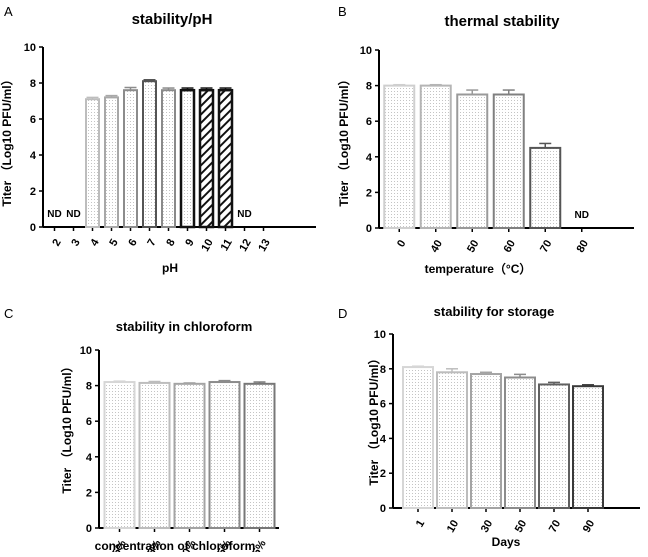 The height and width of the screenshot is (557, 648). What do you see at coordinates (56, 242) in the screenshot?
I see `x-tick-label: 2` at bounding box center [56, 242].